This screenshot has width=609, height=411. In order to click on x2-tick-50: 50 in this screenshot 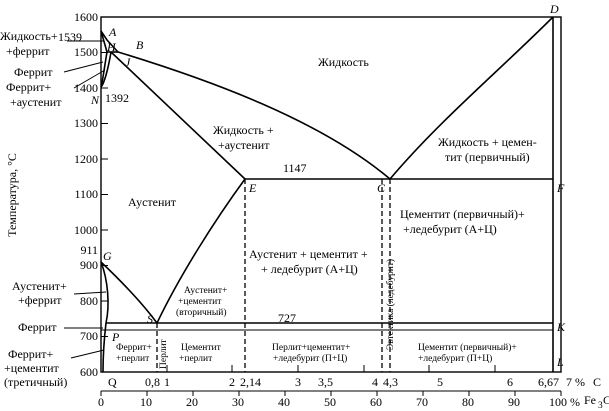, I will do `click(330, 402)`.